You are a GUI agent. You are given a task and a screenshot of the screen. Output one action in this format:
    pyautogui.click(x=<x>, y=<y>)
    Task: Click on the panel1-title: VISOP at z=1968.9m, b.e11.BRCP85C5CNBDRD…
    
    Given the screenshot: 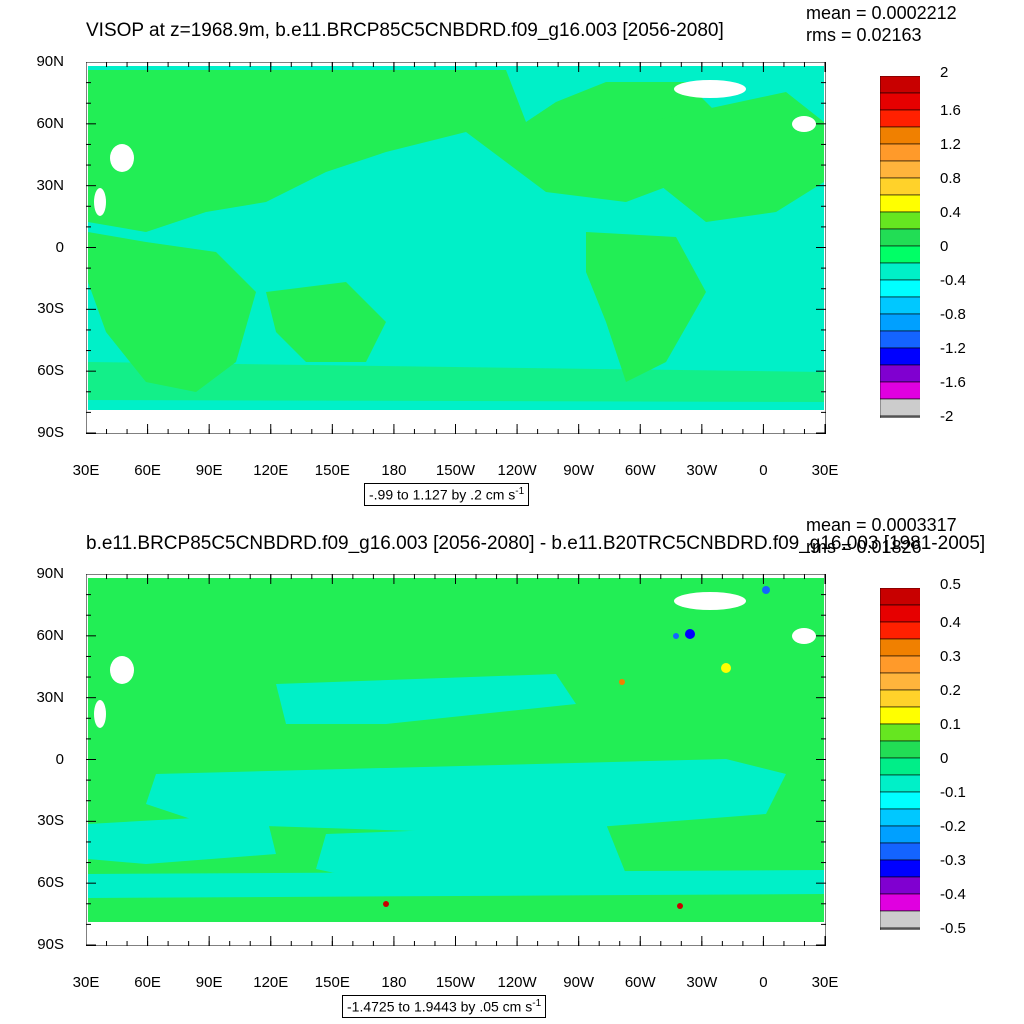 What is the action you would take?
    pyautogui.click(x=405, y=30)
    